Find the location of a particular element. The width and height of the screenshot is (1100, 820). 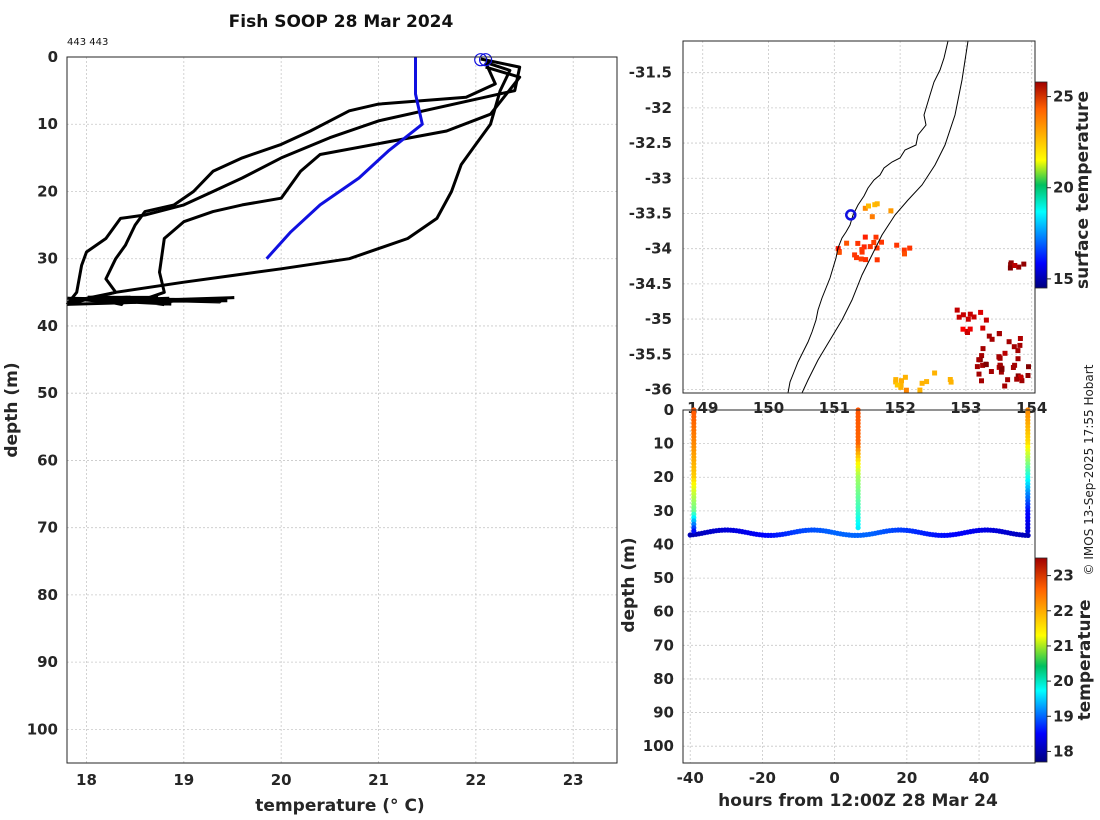

station-marker is located at coordinates (850, 214).